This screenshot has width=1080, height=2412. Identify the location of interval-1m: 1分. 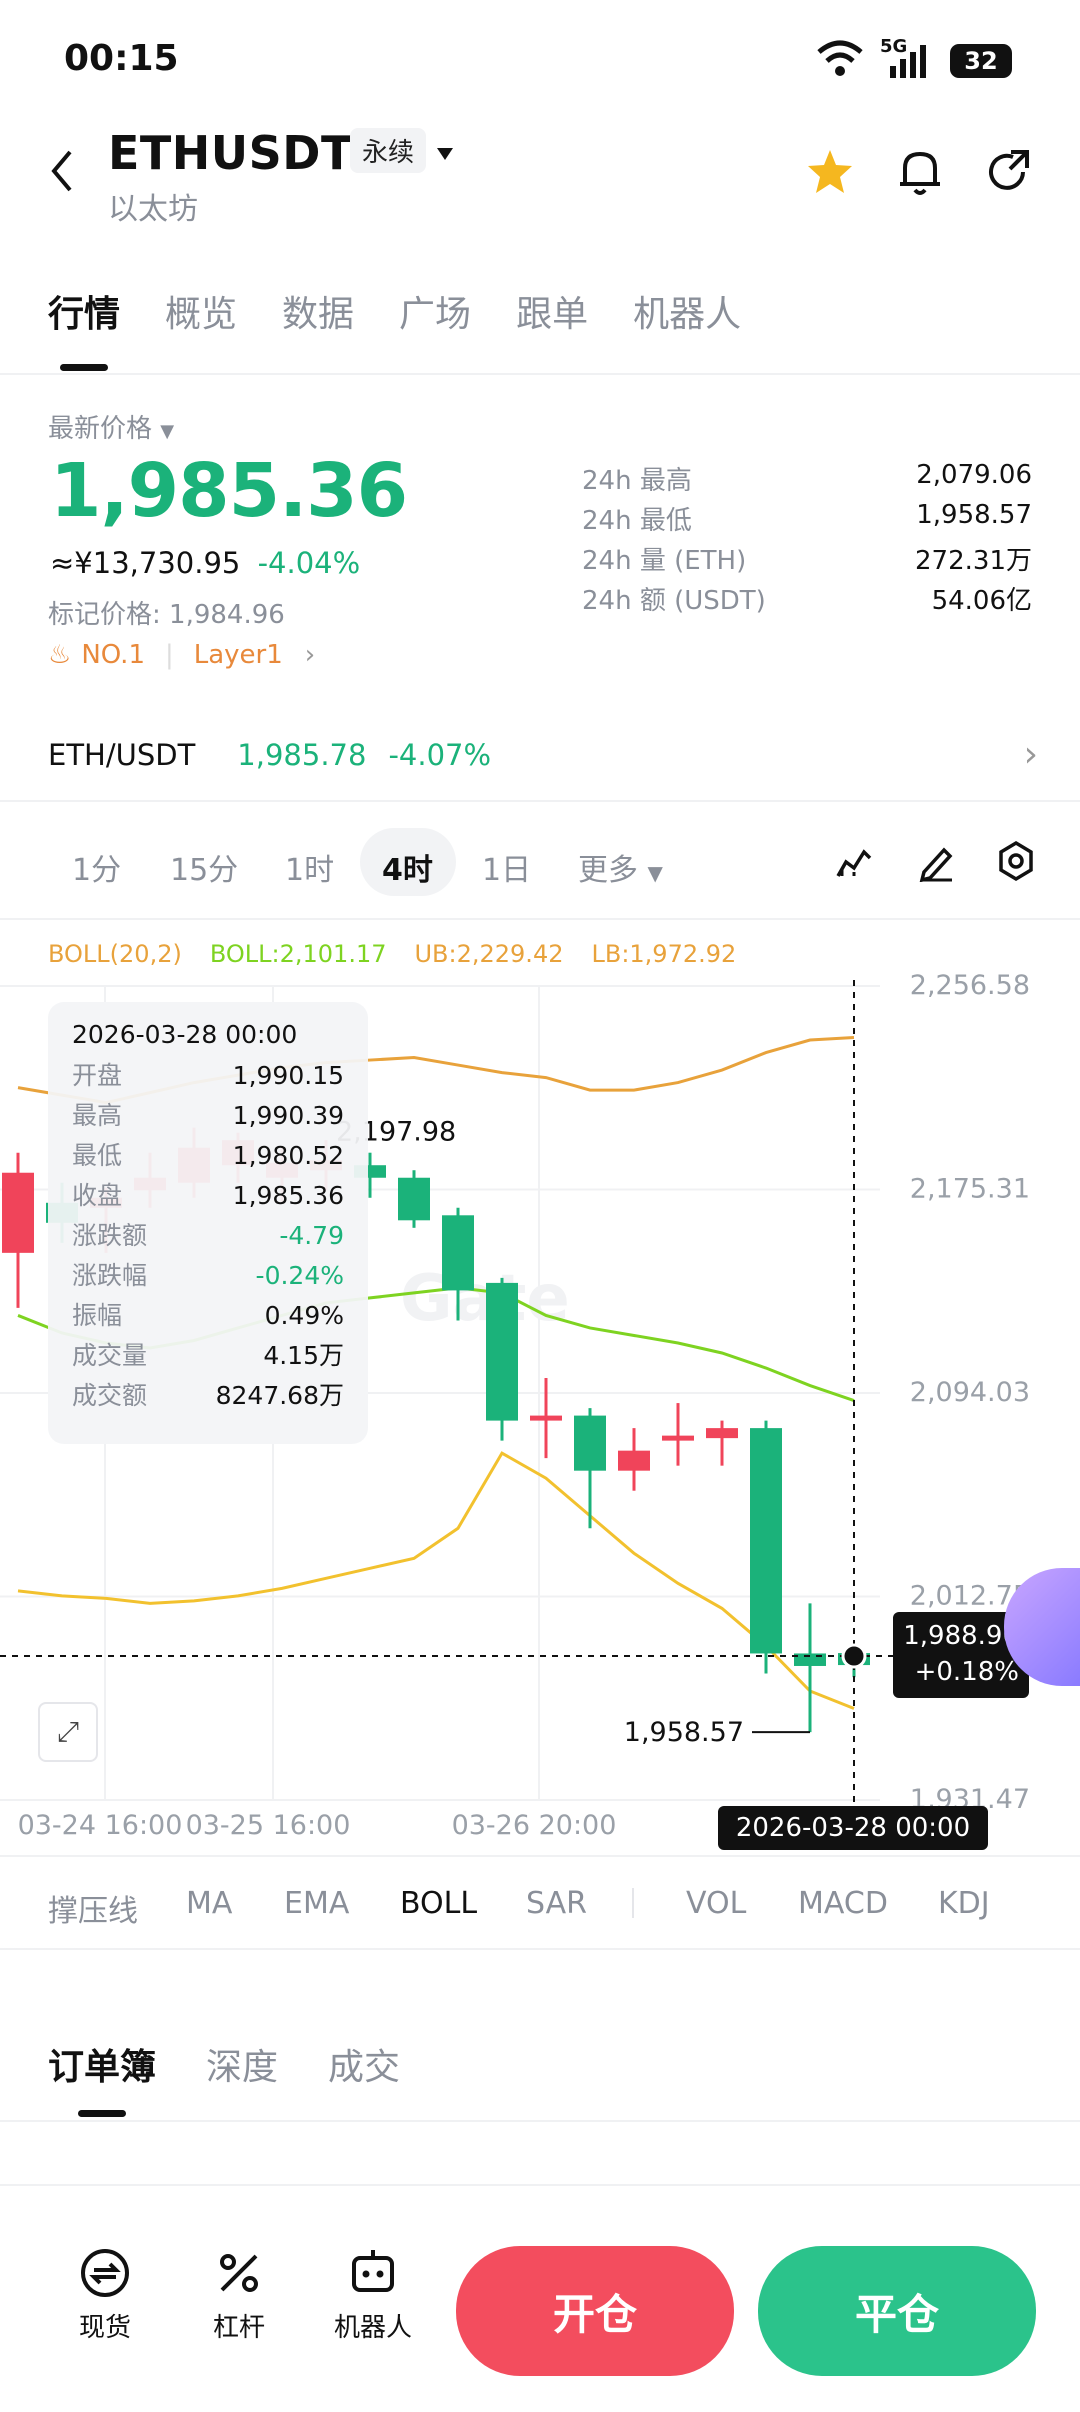
(97, 870).